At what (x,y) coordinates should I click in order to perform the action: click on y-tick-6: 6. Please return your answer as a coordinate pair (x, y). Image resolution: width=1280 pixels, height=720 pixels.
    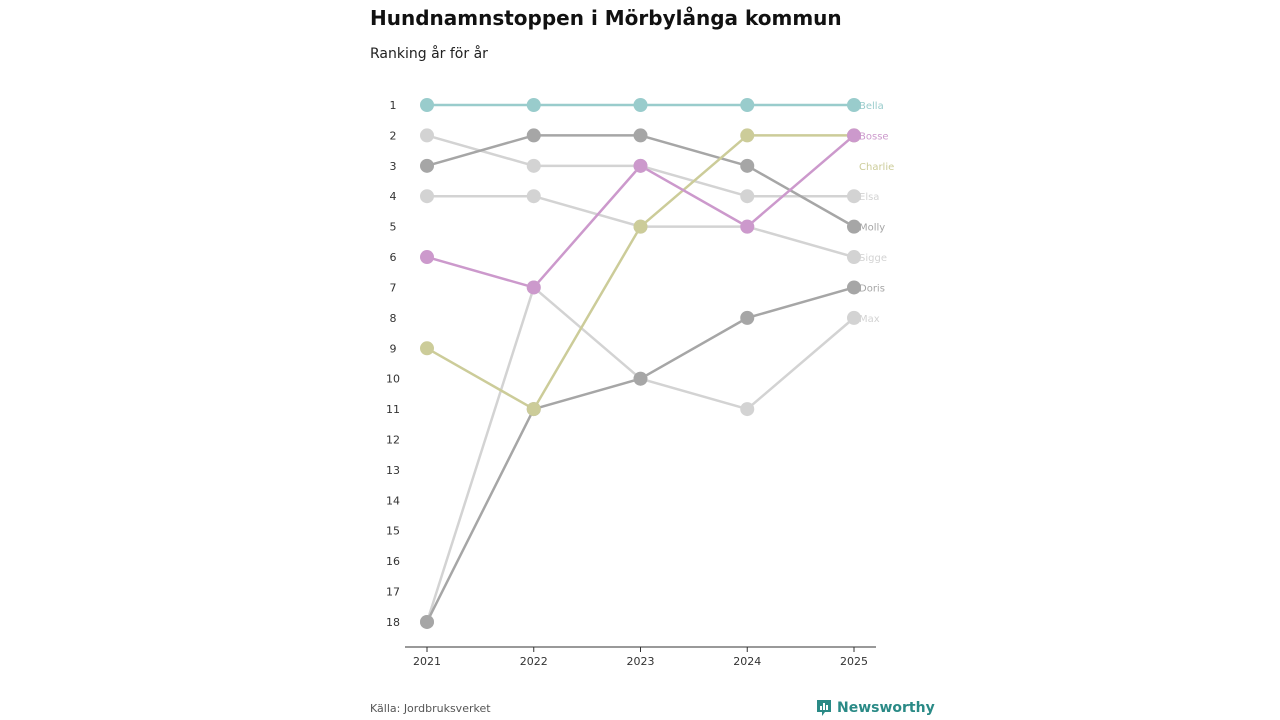
    Looking at the image, I should click on (393, 257).